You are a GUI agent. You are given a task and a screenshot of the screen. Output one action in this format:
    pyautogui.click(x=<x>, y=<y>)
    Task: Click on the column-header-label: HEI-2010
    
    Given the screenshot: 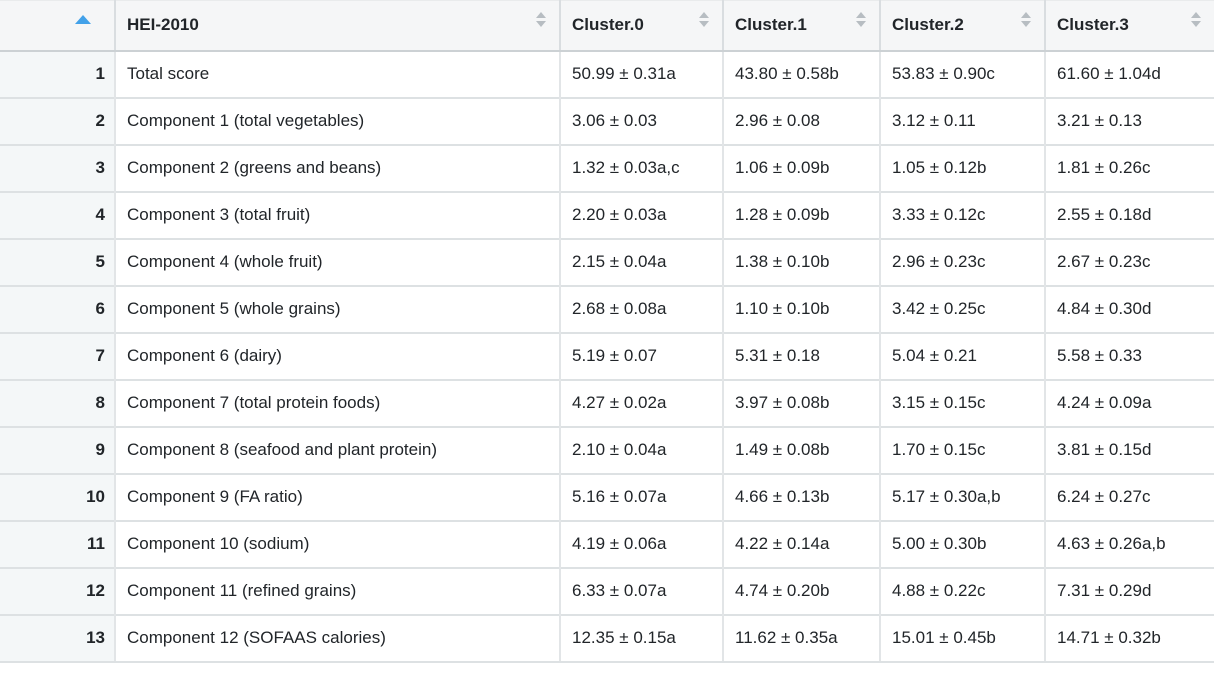 What is the action you would take?
    pyautogui.click(x=163, y=25)
    